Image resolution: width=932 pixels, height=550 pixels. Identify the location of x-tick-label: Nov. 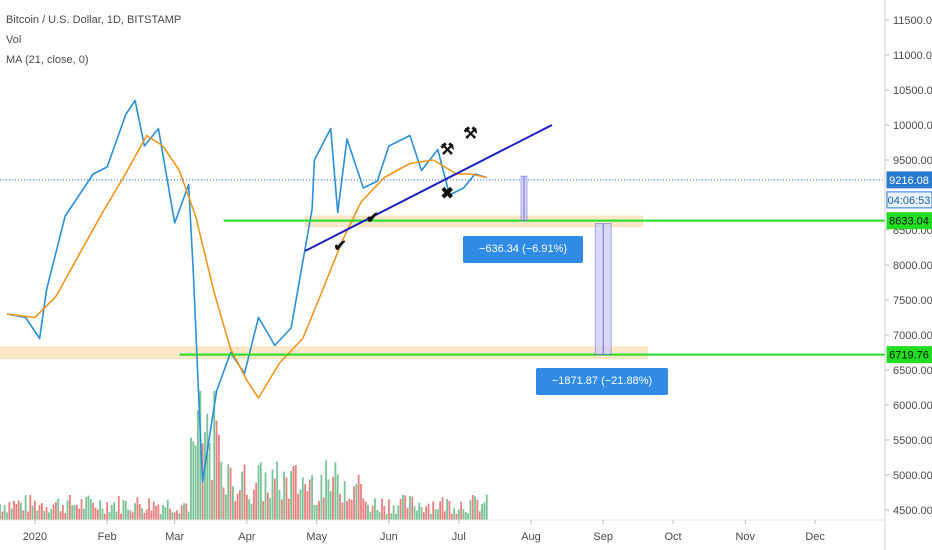
(745, 537).